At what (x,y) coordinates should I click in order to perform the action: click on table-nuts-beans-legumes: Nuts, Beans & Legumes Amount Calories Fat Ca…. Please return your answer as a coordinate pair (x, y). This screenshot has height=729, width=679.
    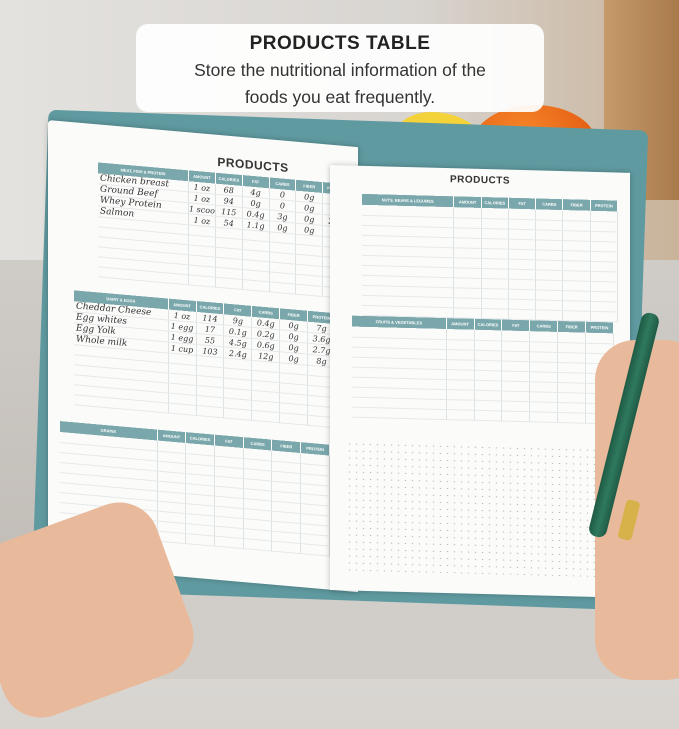
    Looking at the image, I should click on (490, 257).